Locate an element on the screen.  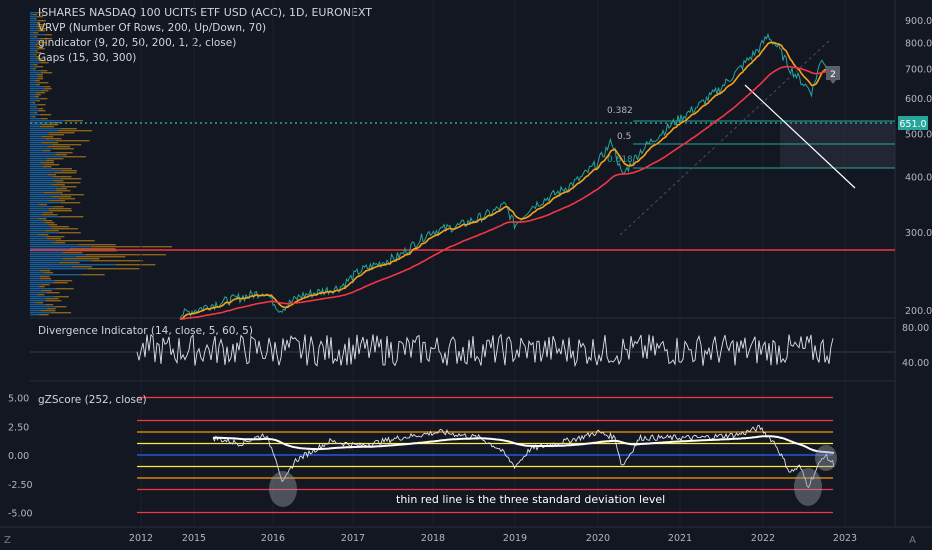
highlight-circle-2022 is located at coordinates (808, 487).